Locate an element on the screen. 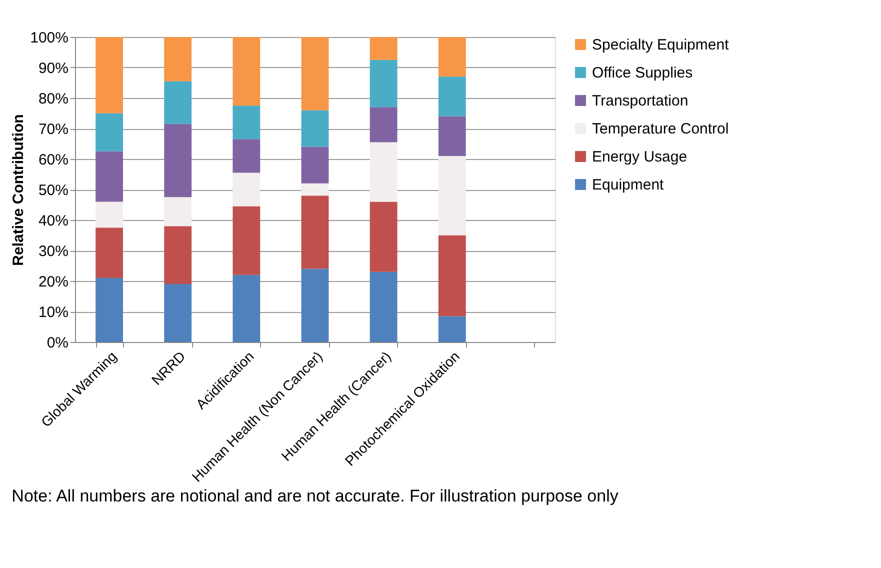 The height and width of the screenshot is (568, 881). legend-label: Equipment is located at coordinates (628, 185).